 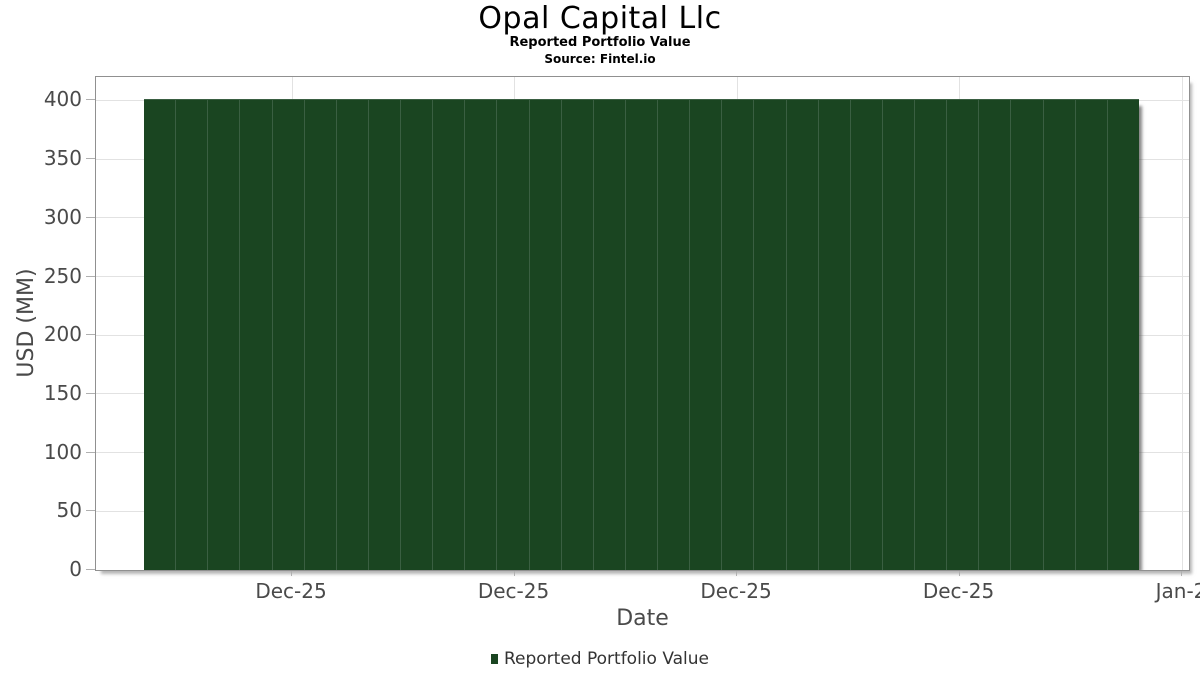 What do you see at coordinates (62, 275) in the screenshot?
I see `y-tick-label: 250` at bounding box center [62, 275].